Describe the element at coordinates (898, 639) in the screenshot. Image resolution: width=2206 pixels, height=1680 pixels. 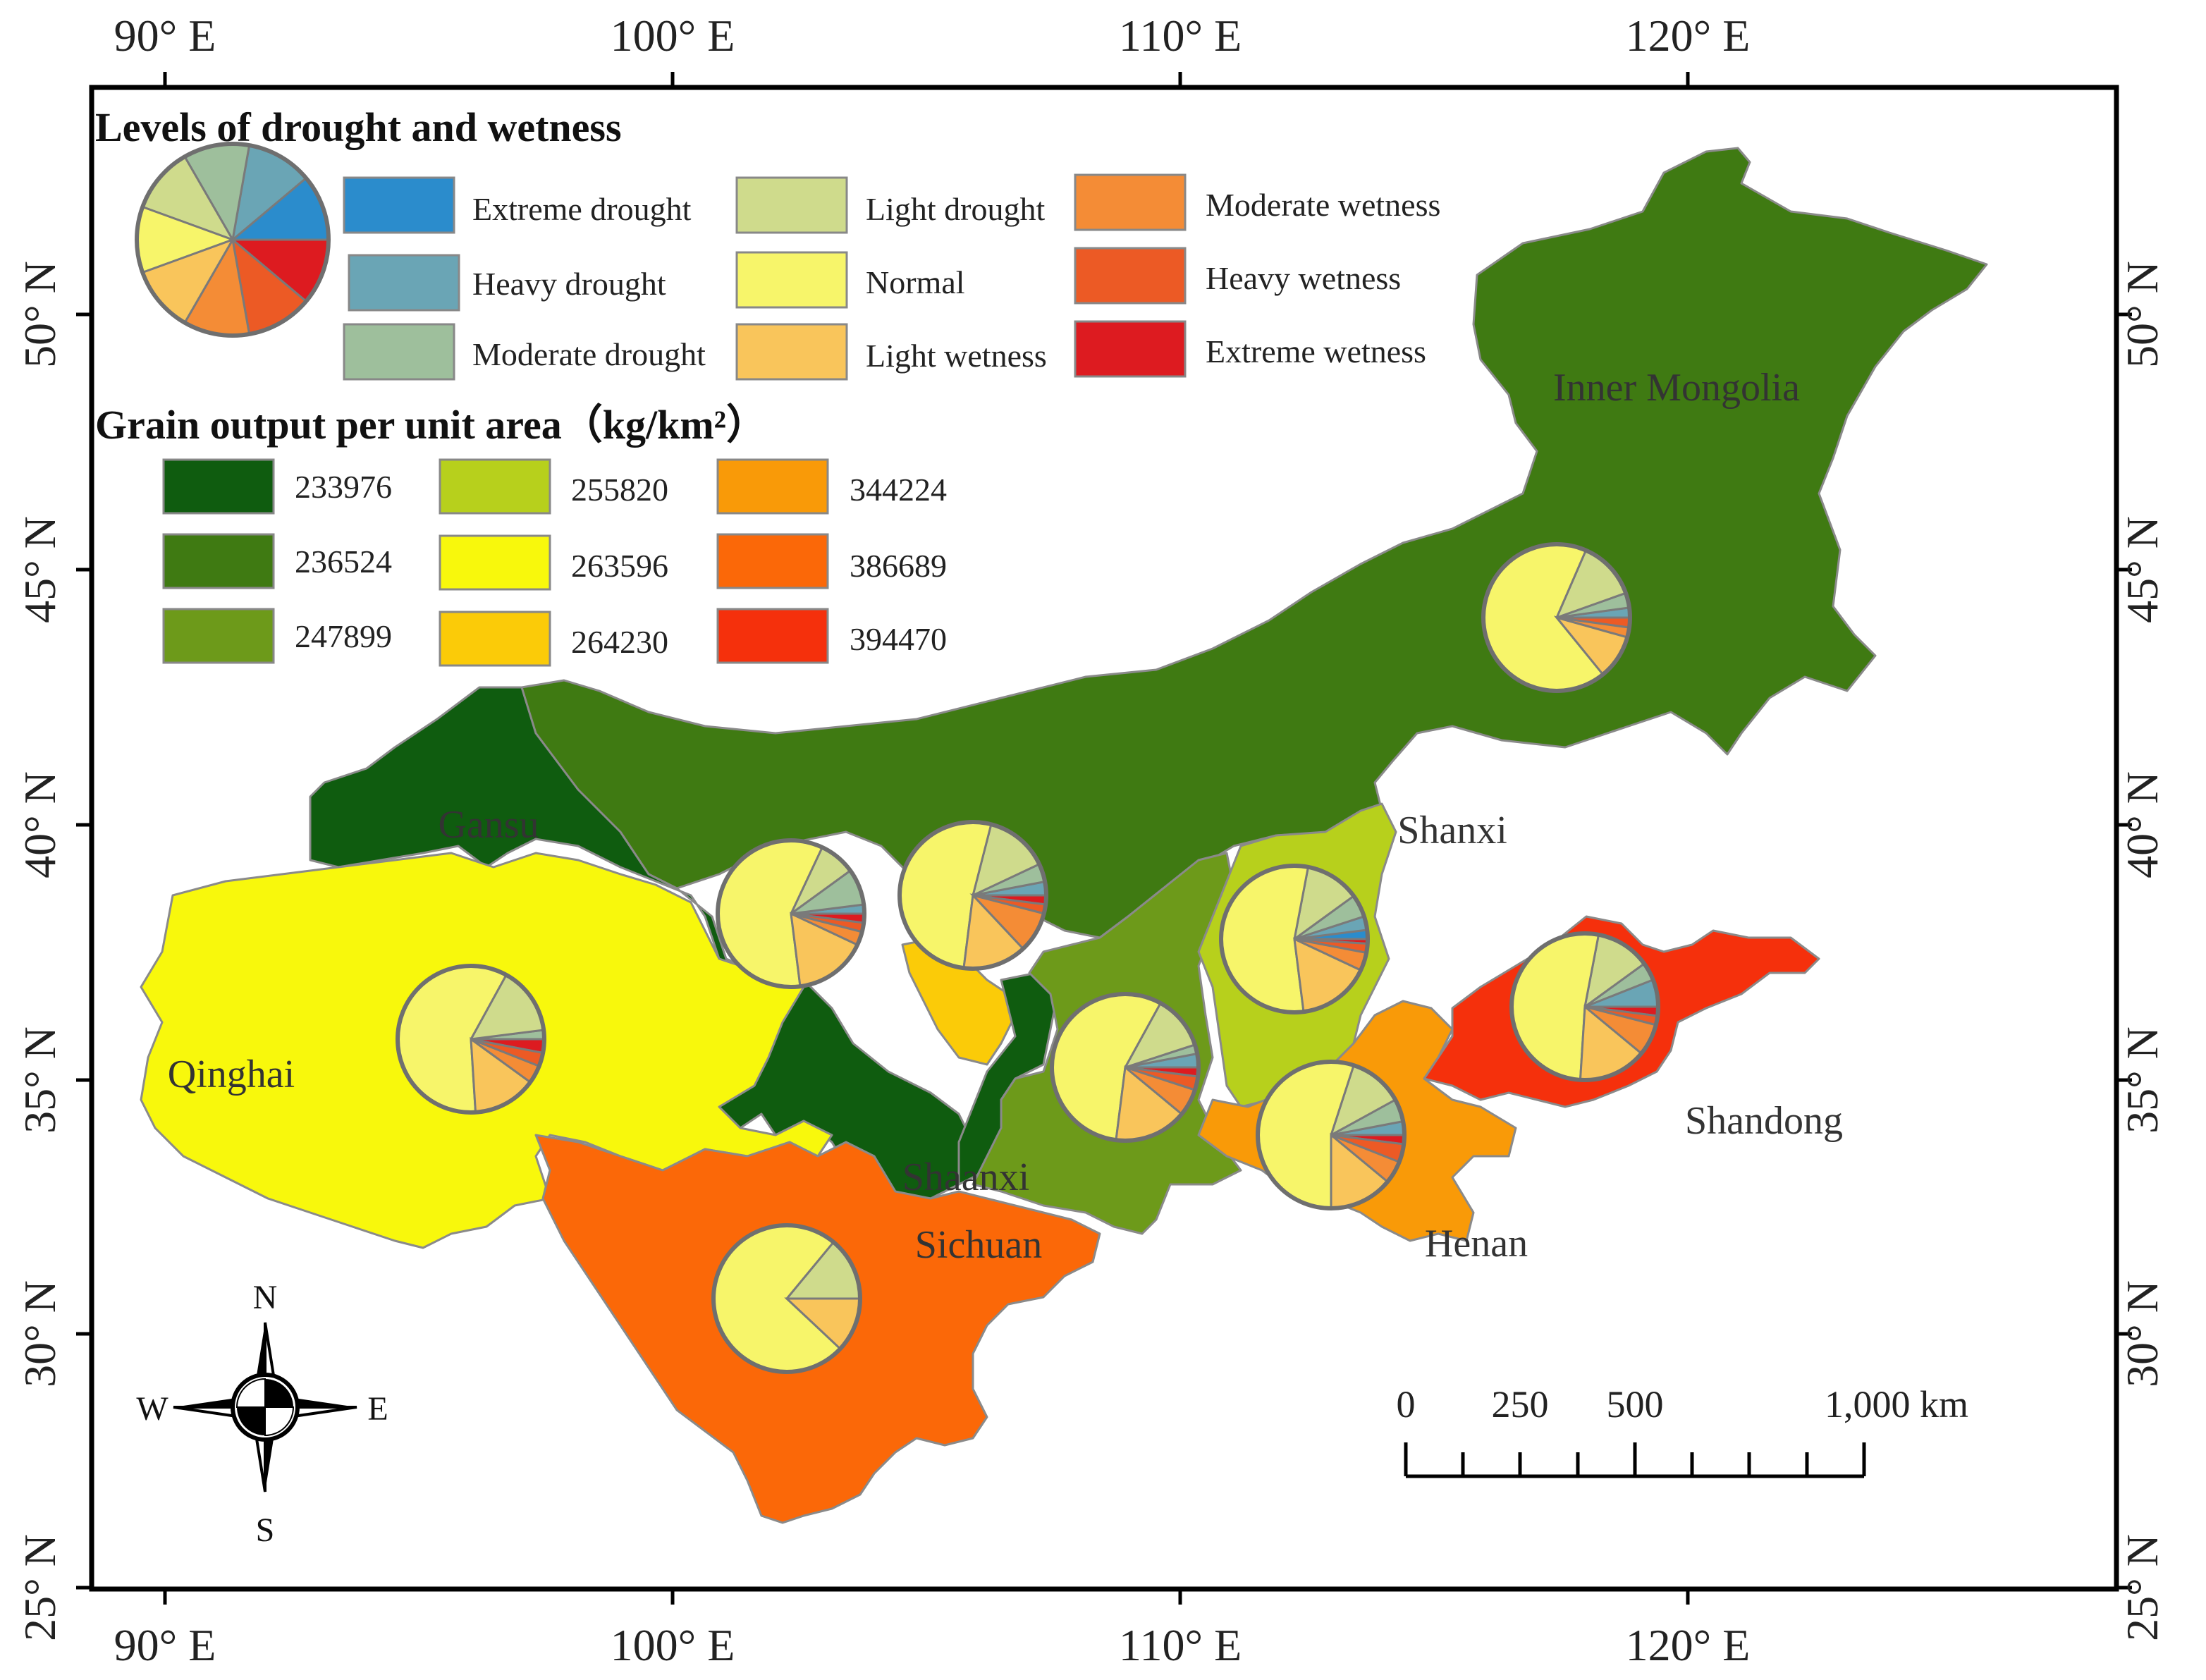
I see `grain-label-8: 394470` at that location.